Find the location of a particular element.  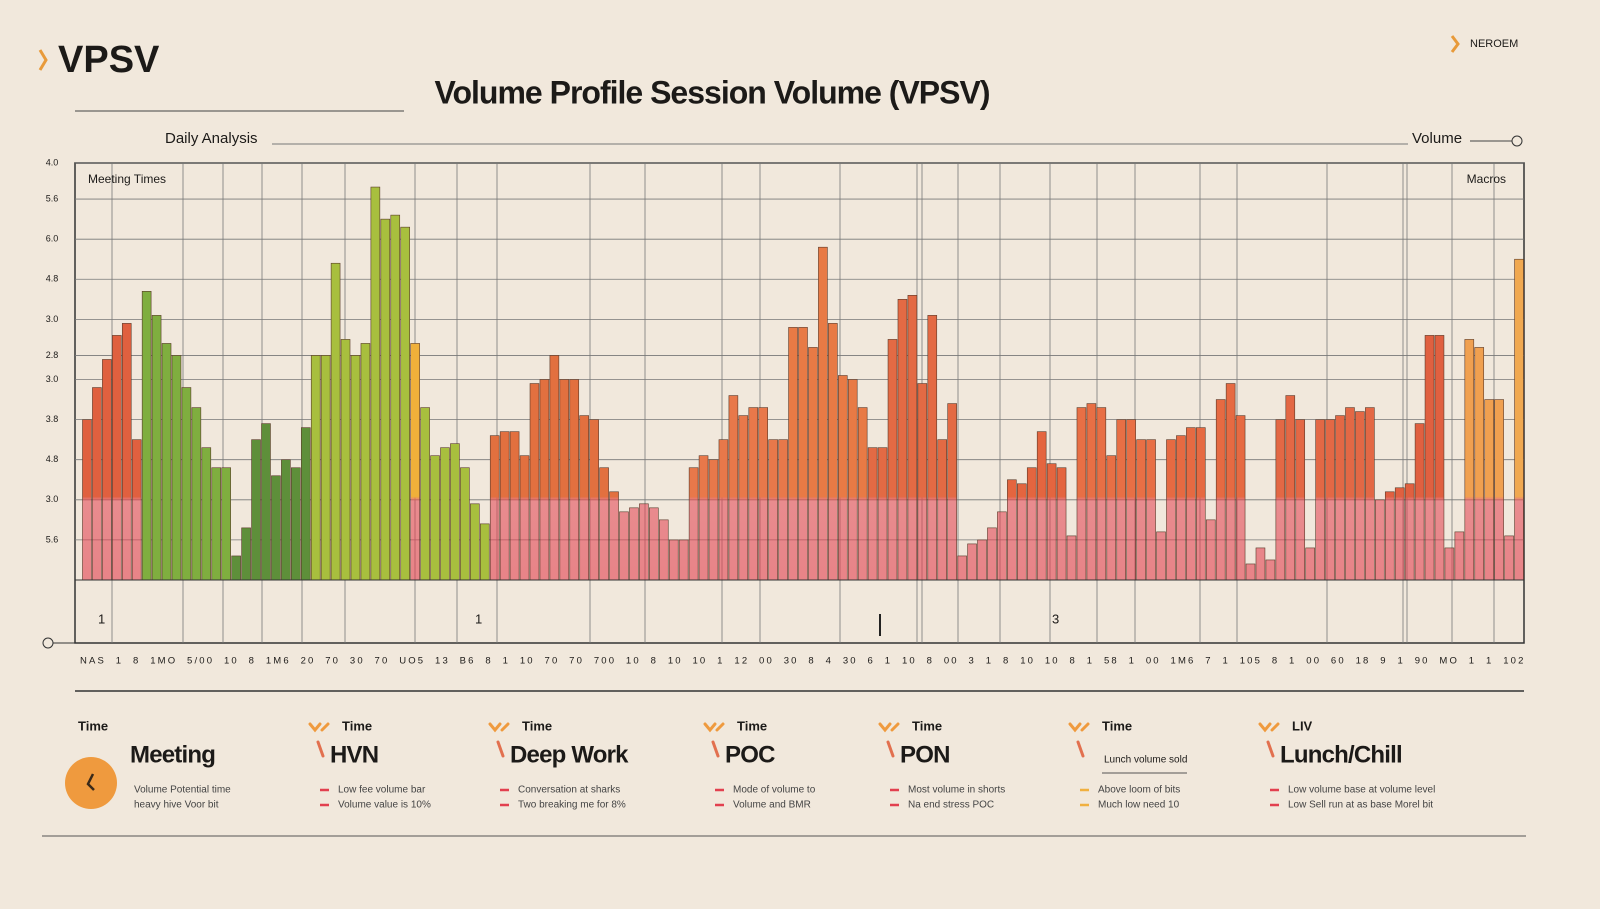

left-panel-label: Meeting Times is located at coordinates (127, 179).